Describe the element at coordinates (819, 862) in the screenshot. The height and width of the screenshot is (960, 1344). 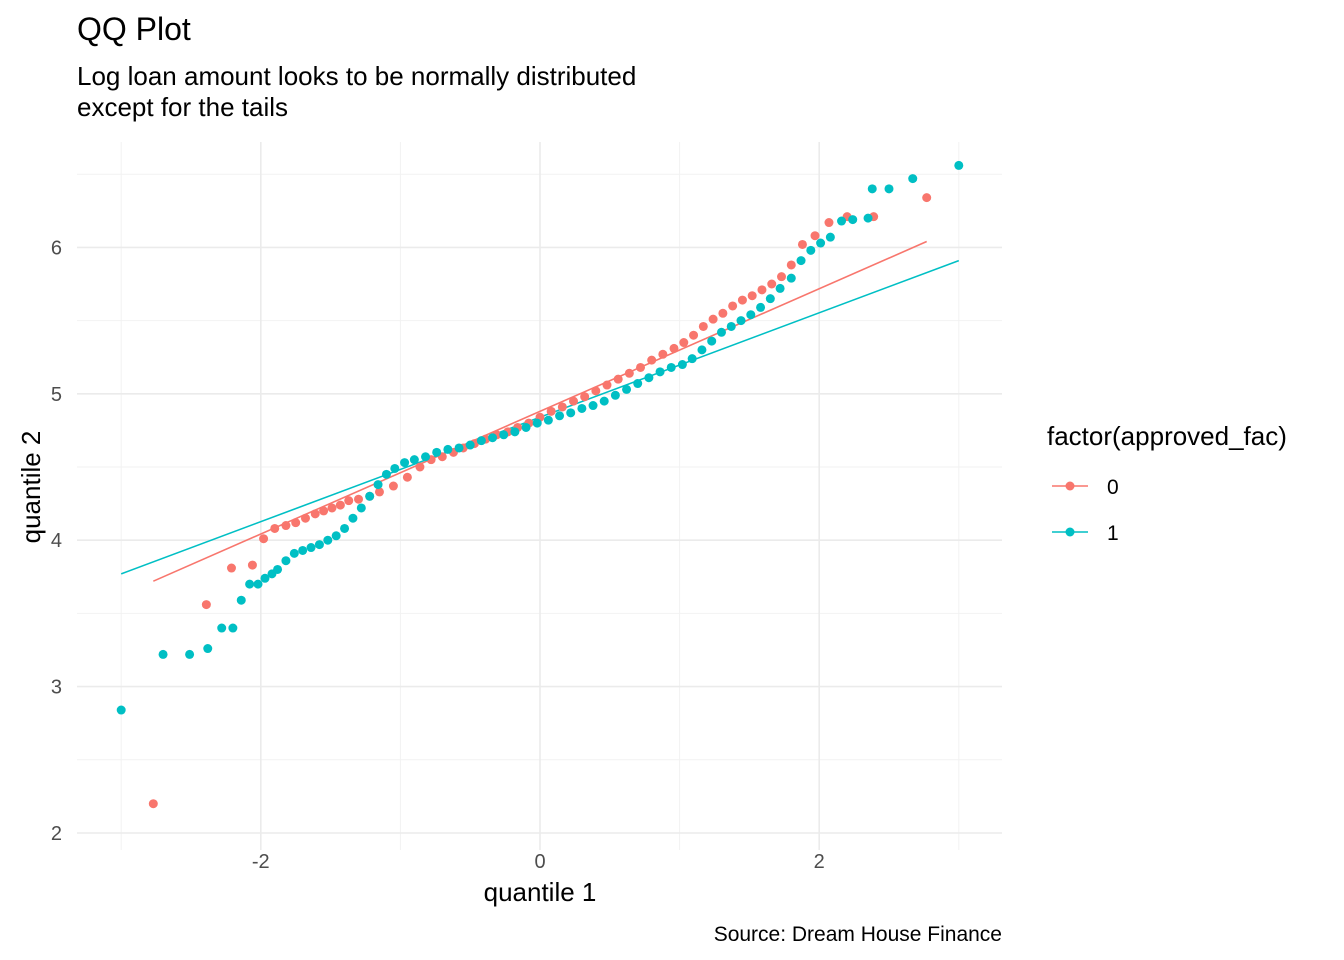
I see `x-tick-label: 2` at that location.